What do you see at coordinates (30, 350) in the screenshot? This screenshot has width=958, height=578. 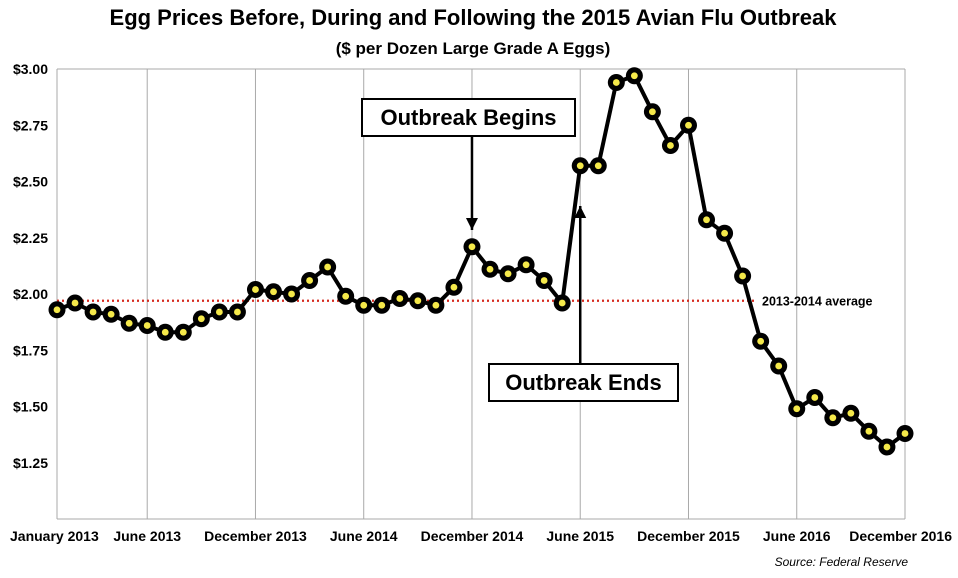 I see `y-tick-label: $1.75` at bounding box center [30, 350].